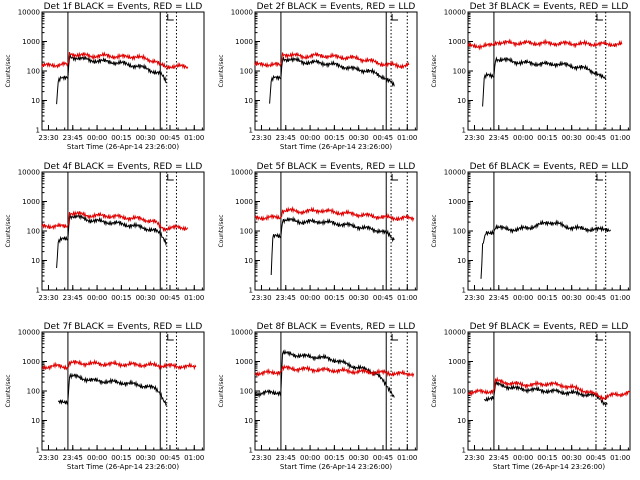  What do you see at coordinates (336, 7) in the screenshot?
I see `panel-title: Det 2f BLACK = Events, RED = LLD` at bounding box center [336, 7].